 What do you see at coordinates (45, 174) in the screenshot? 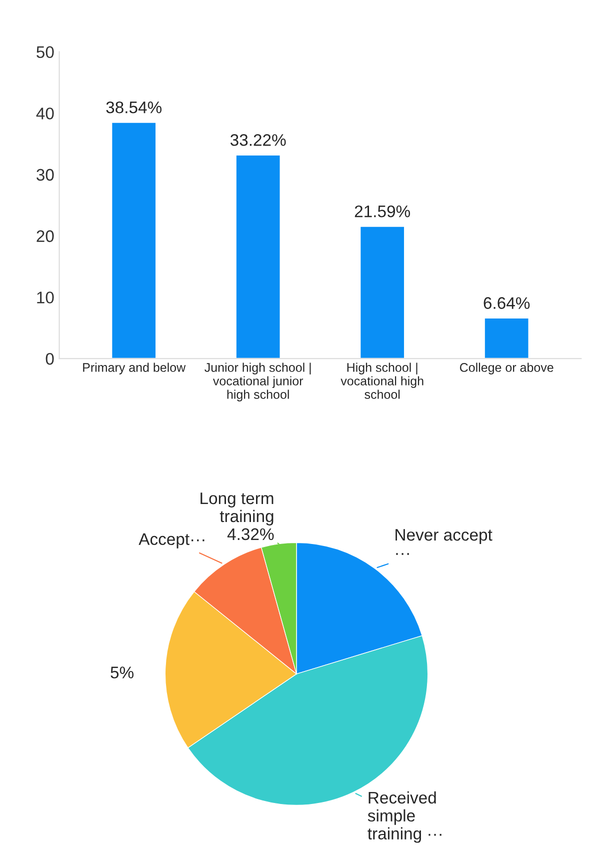
I see `y-tick-label: 30` at bounding box center [45, 174].